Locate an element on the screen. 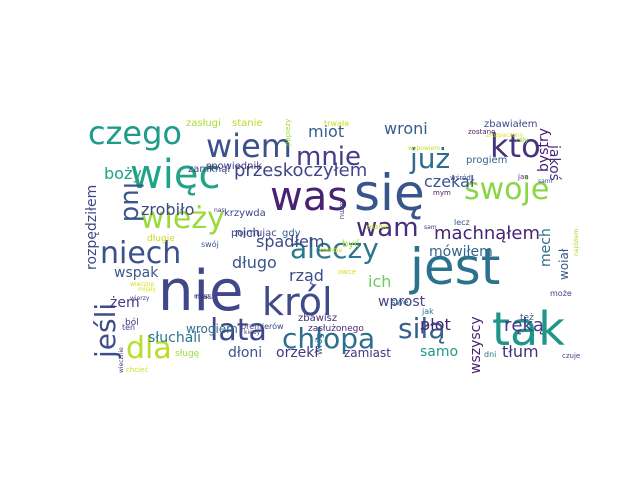 Image resolution: width=640 pixels, height=480 pixels. cloud-word: miot is located at coordinates (326, 131).